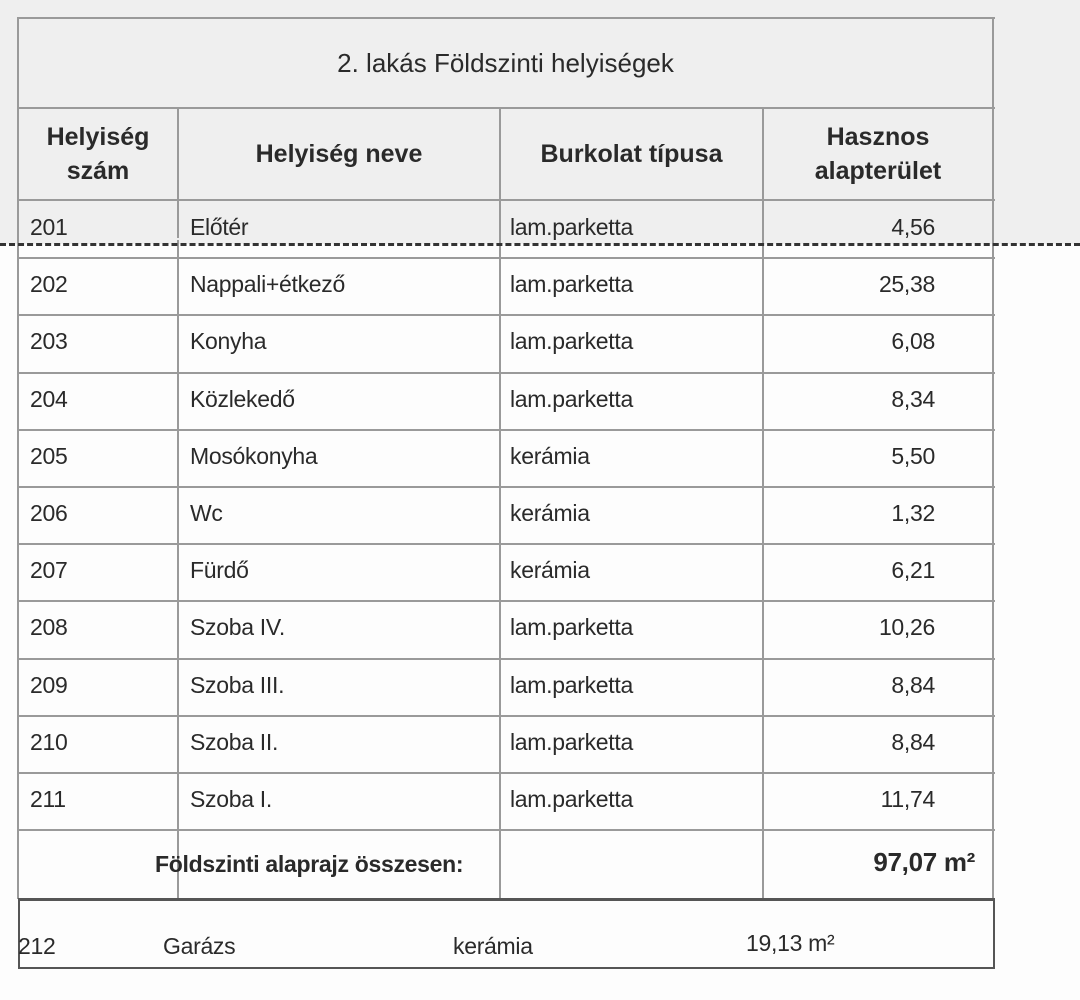  Describe the element at coordinates (231, 799) in the screenshot. I see `room-name: Szoba I.` at that location.